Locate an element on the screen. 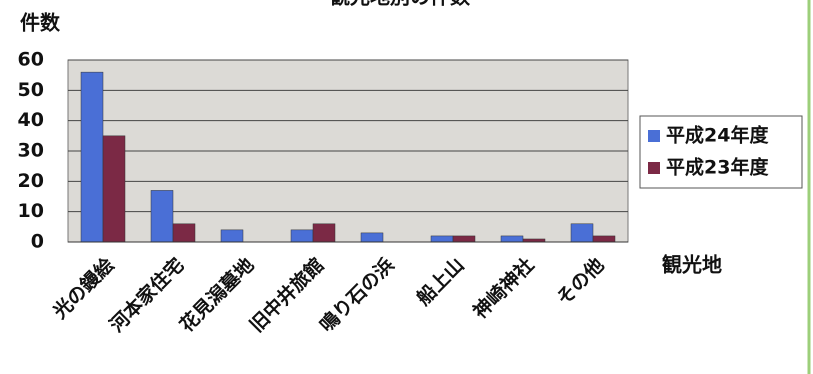 The height and width of the screenshot is (374, 813). chart-title: 観光地別の件数 is located at coordinates (400, 4).